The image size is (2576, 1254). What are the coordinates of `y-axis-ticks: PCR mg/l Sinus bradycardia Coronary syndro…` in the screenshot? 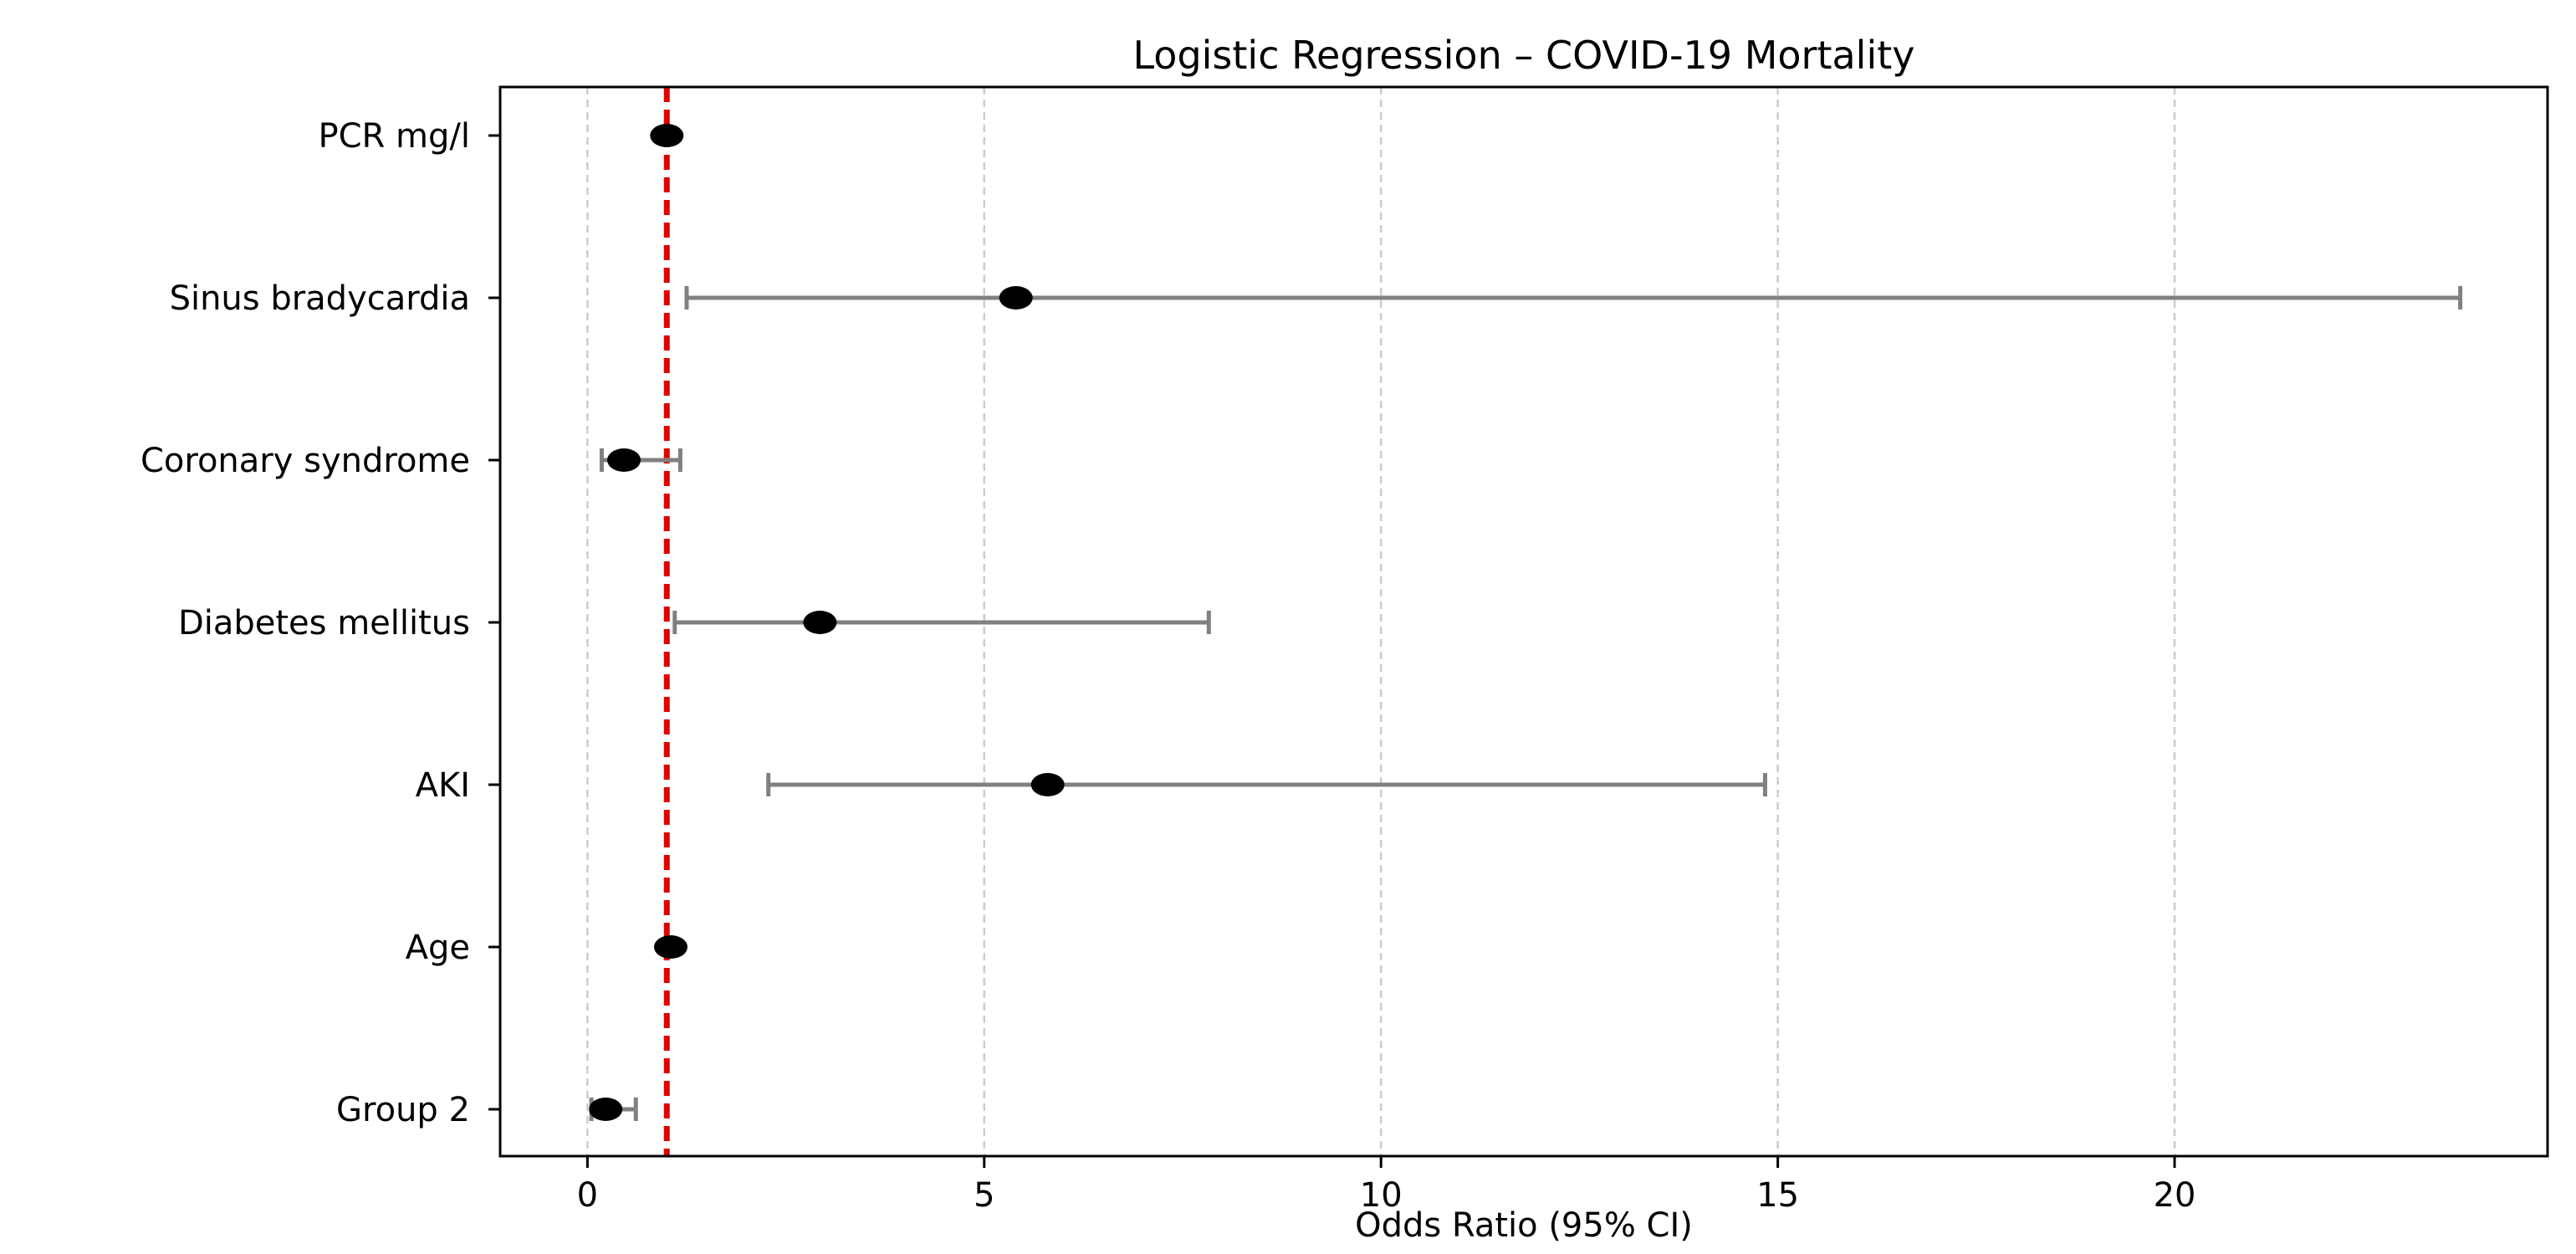 It's located at (320, 623).